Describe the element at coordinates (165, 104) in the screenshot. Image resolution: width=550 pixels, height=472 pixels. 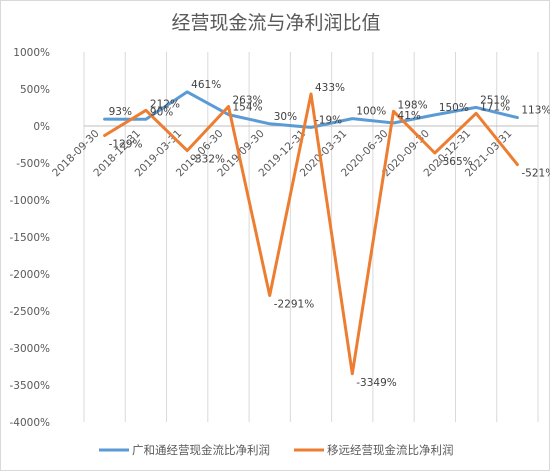
I see `data-label: 212%` at that location.